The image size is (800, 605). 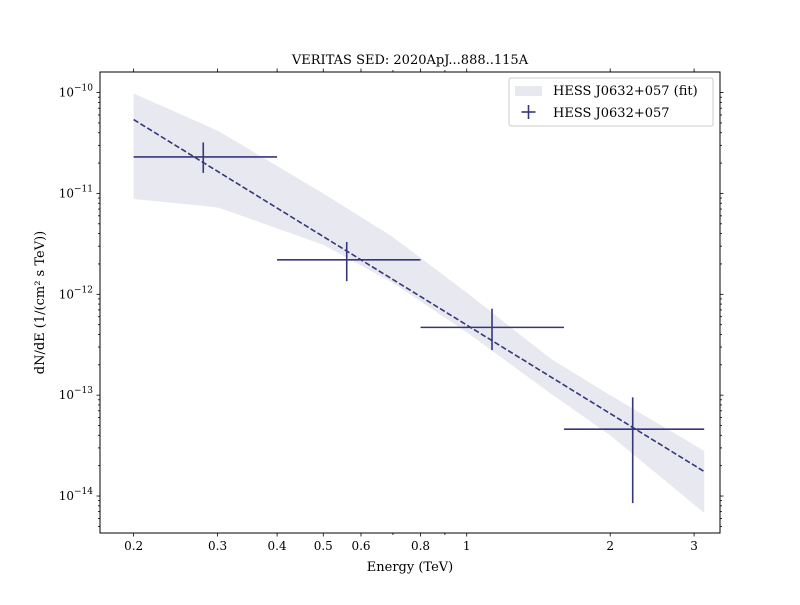 What do you see at coordinates (133, 546) in the screenshot?
I see `x-tick-label: 0.2` at bounding box center [133, 546].